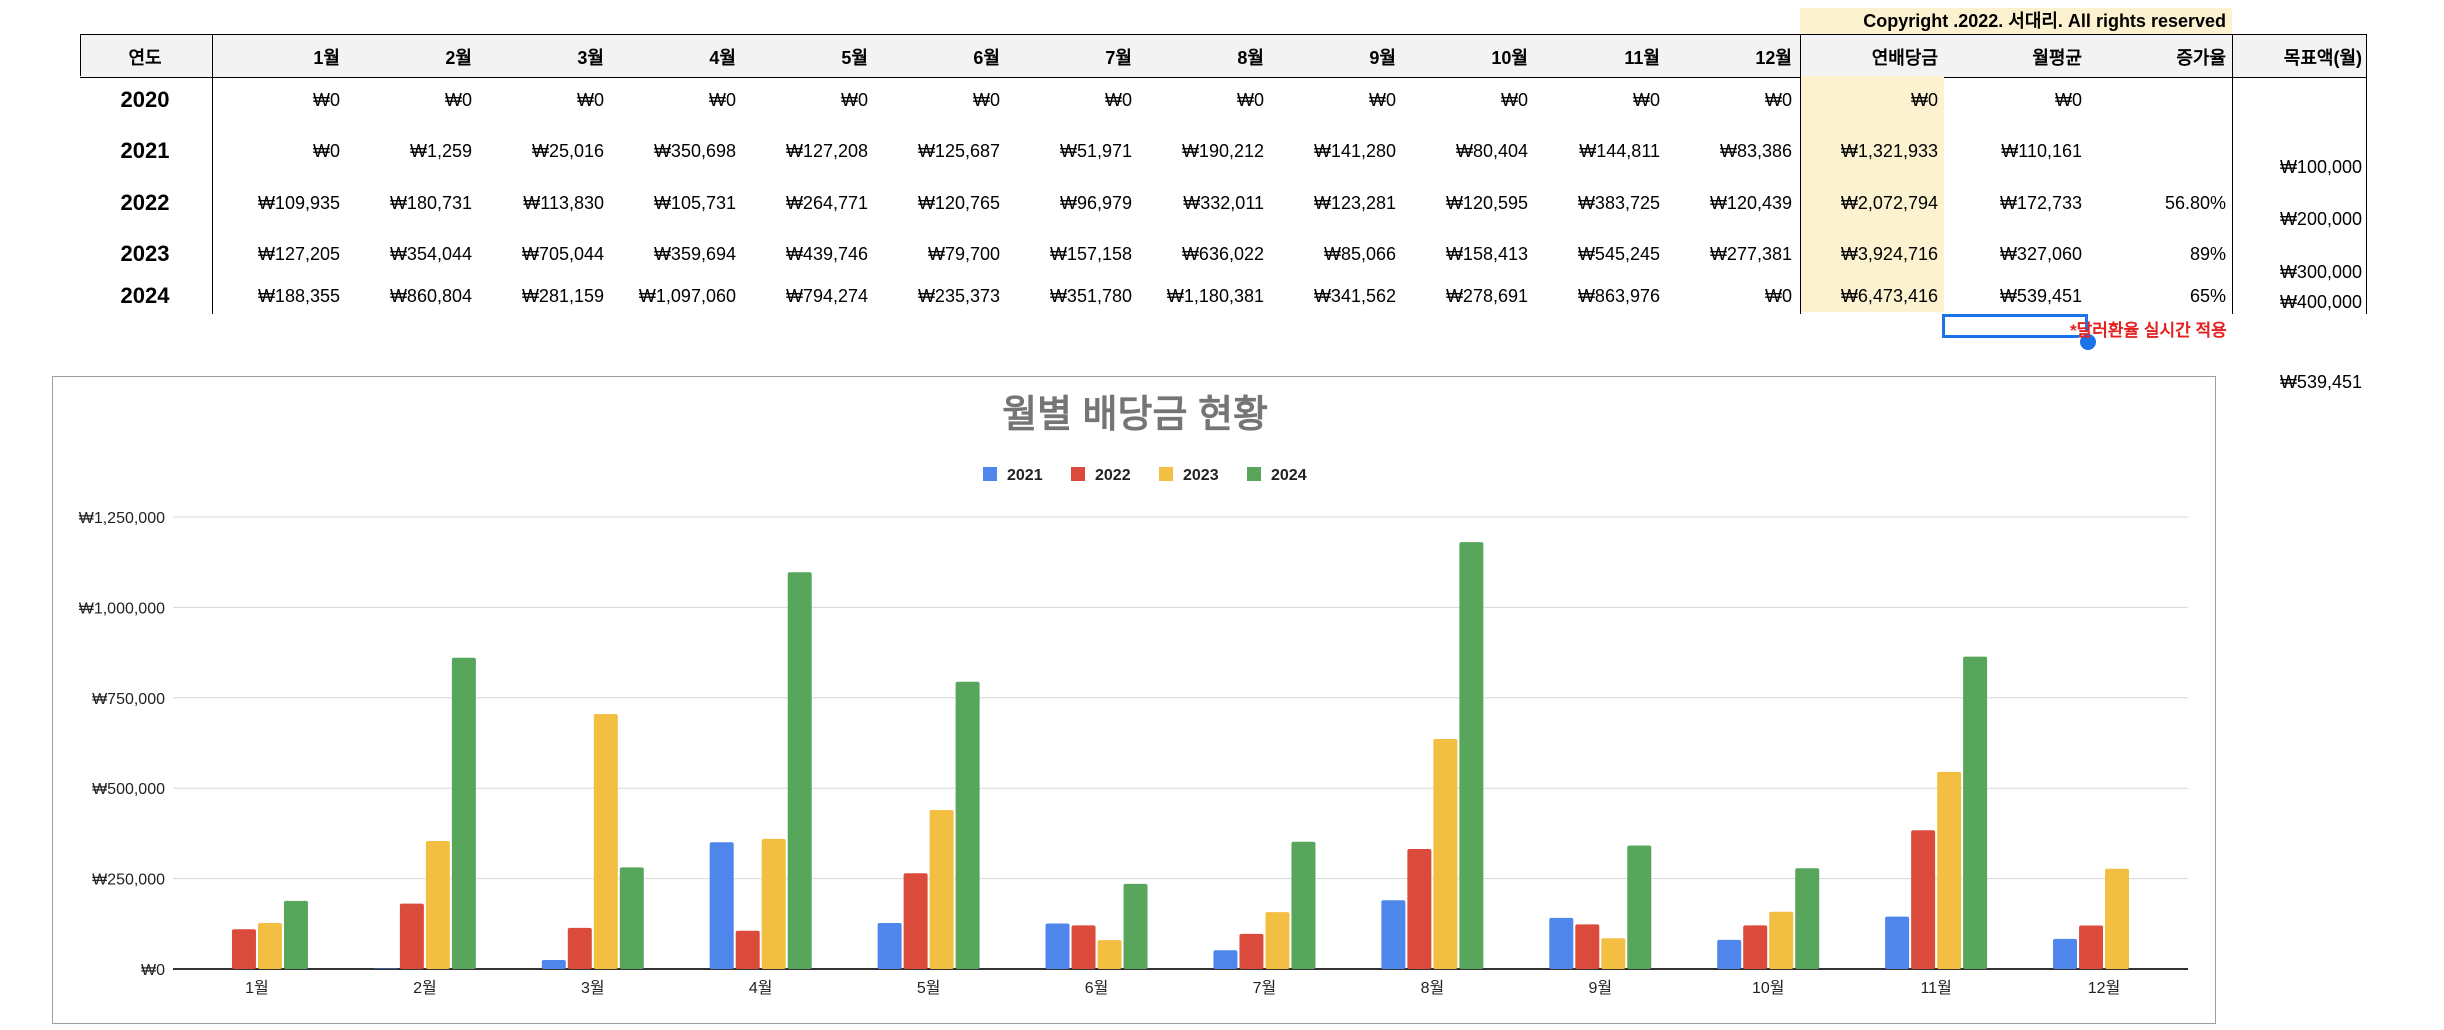 The height and width of the screenshot is (1030, 2444). Describe the element at coordinates (440, 151) in the screenshot. I see `table-cell: ₩1,259` at that location.